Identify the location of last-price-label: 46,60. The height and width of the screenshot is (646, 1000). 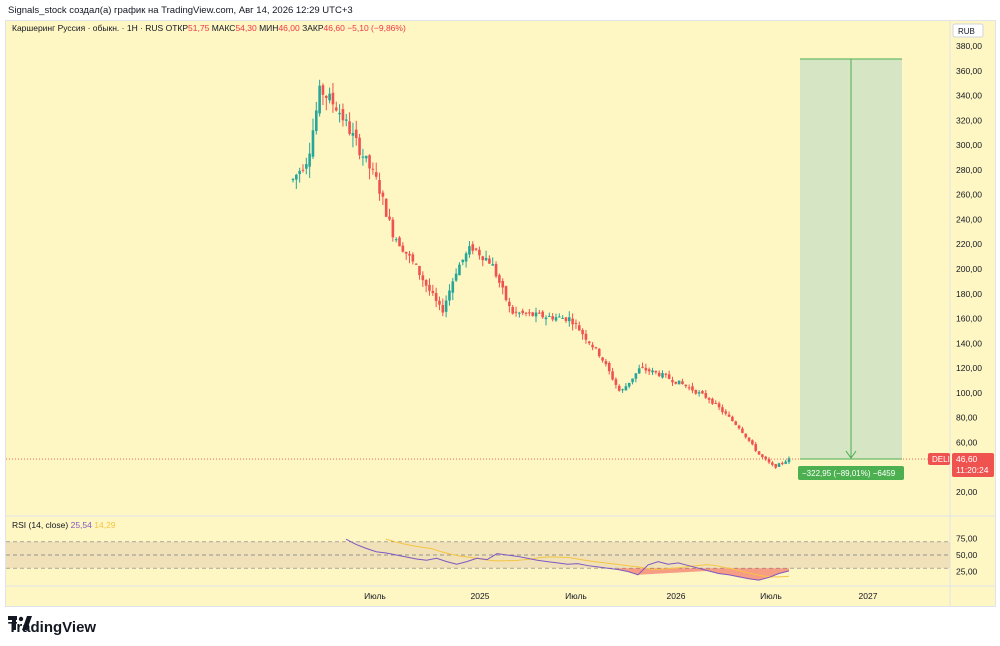
(967, 459).